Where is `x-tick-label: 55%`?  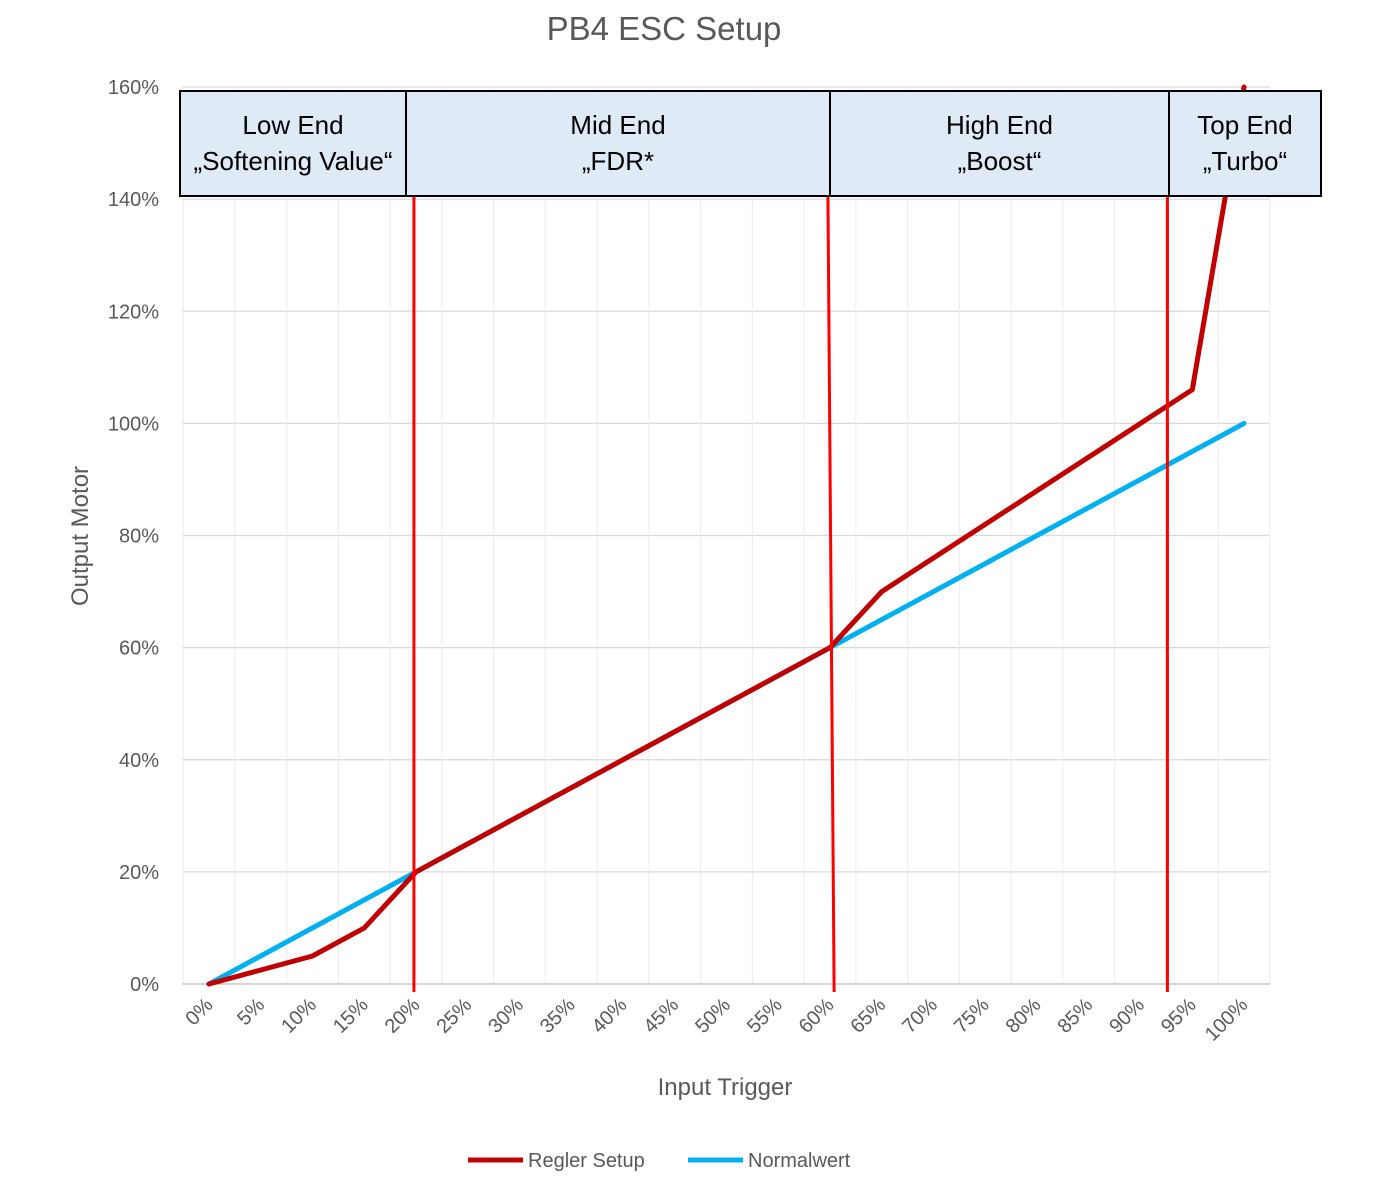 x-tick-label: 55% is located at coordinates (765, 1016).